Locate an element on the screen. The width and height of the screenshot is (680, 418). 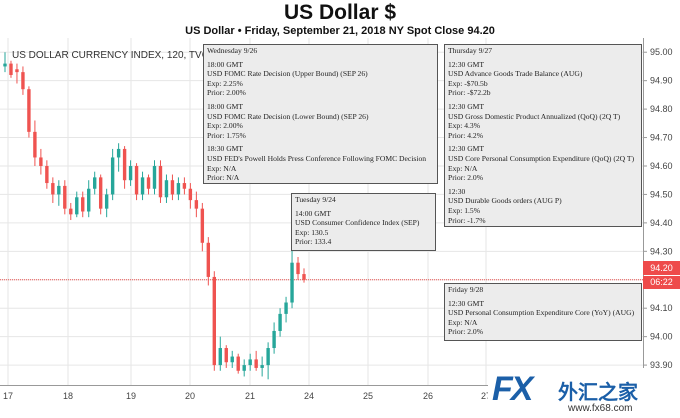
event-header: Tuesday 9/24 is located at coordinates (315, 199).